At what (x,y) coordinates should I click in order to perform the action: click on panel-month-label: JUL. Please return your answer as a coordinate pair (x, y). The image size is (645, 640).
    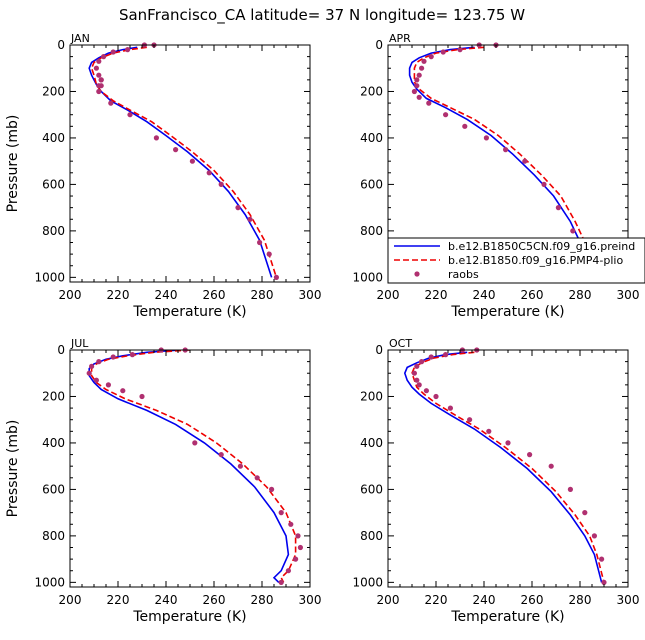
    Looking at the image, I should click on (79, 343).